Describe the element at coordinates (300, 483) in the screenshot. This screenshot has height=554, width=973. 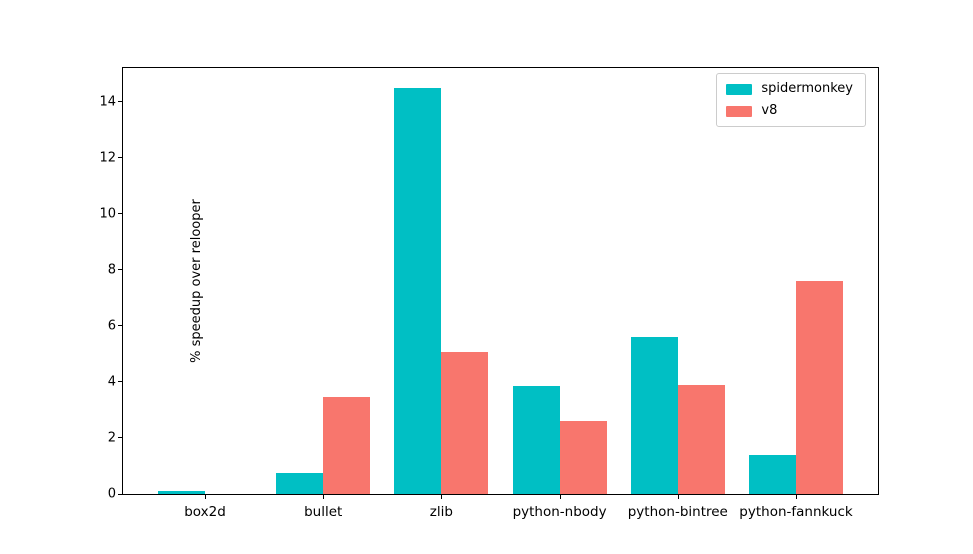
I see `bar-spidermonkey-bullet` at that location.